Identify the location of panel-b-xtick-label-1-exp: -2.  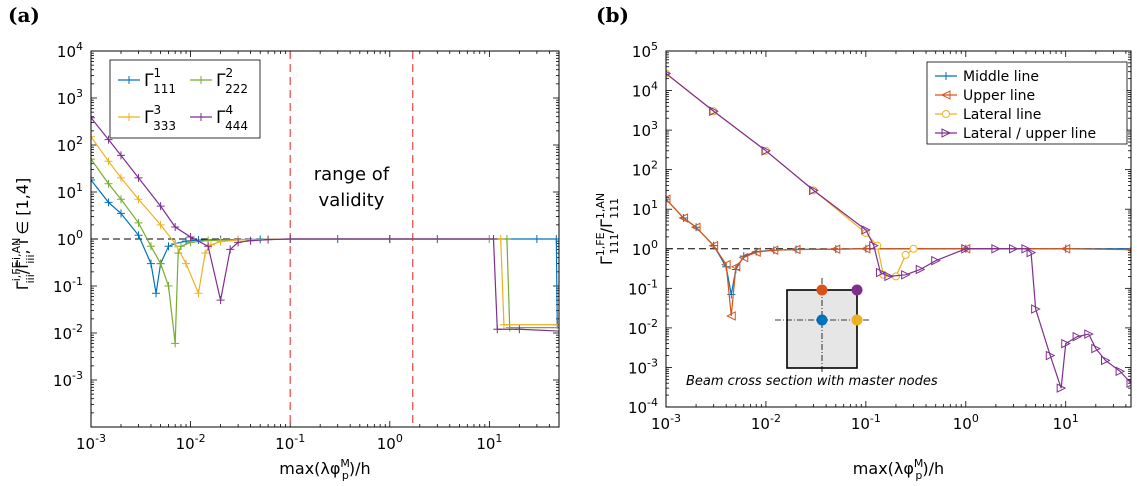
(775, 418).